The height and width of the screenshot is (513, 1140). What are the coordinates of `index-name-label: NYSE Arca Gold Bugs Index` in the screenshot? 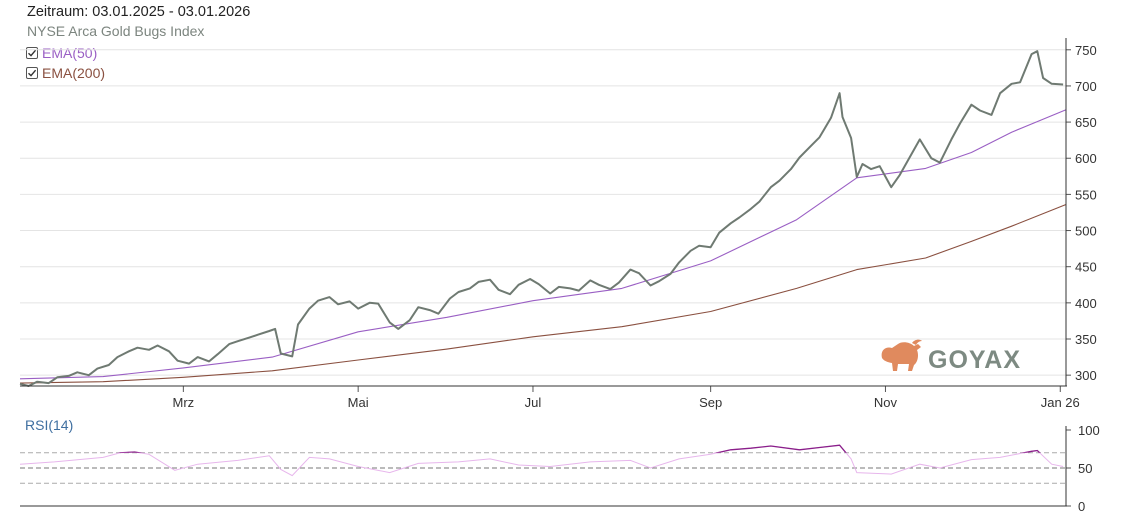 It's located at (116, 31).